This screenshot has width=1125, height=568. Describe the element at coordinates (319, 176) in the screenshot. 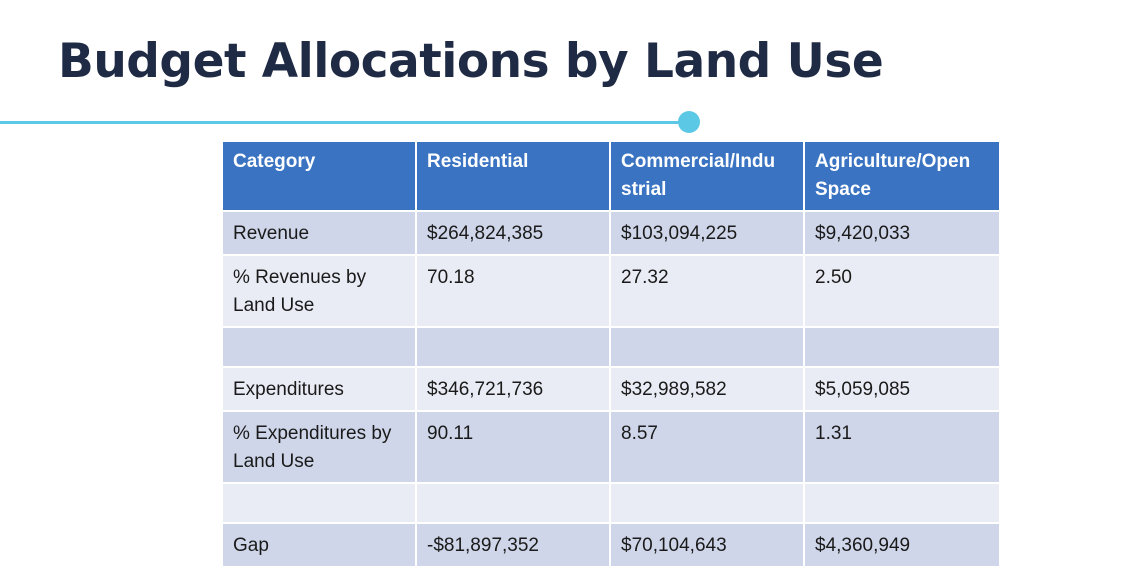

I see `header-category: Category` at that location.